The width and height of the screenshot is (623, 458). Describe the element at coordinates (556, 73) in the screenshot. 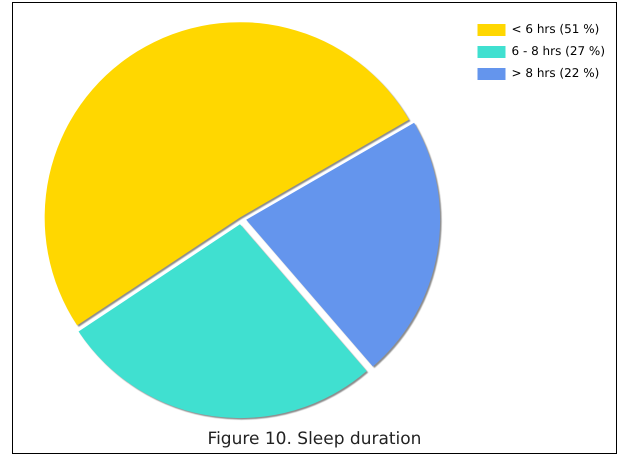

I see `legend-label: > 8 hrs (22 %)` at that location.